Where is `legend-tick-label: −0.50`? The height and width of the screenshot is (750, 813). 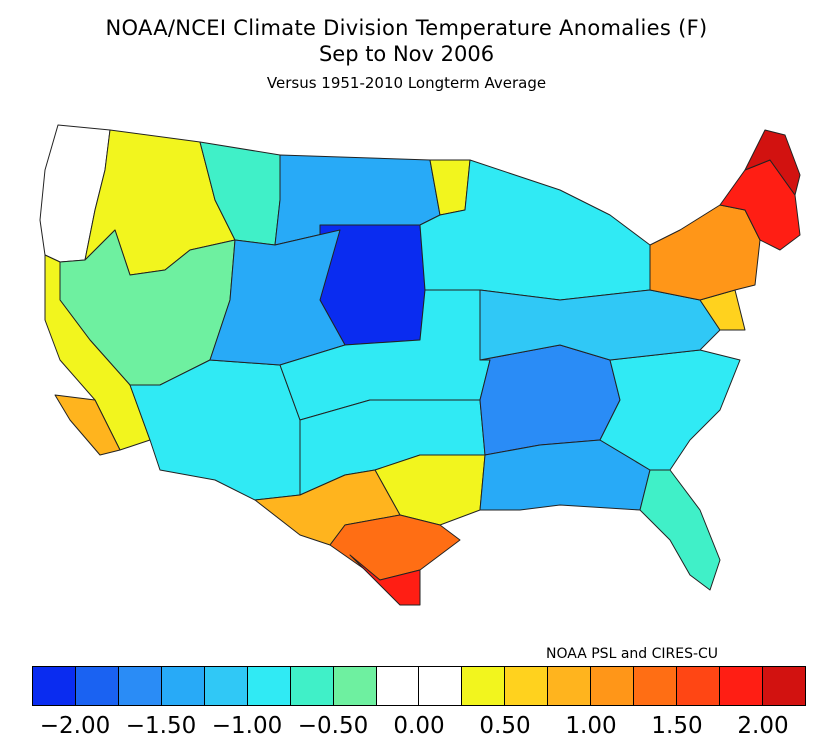 legend-tick-label: −0.50 is located at coordinates (333, 726).